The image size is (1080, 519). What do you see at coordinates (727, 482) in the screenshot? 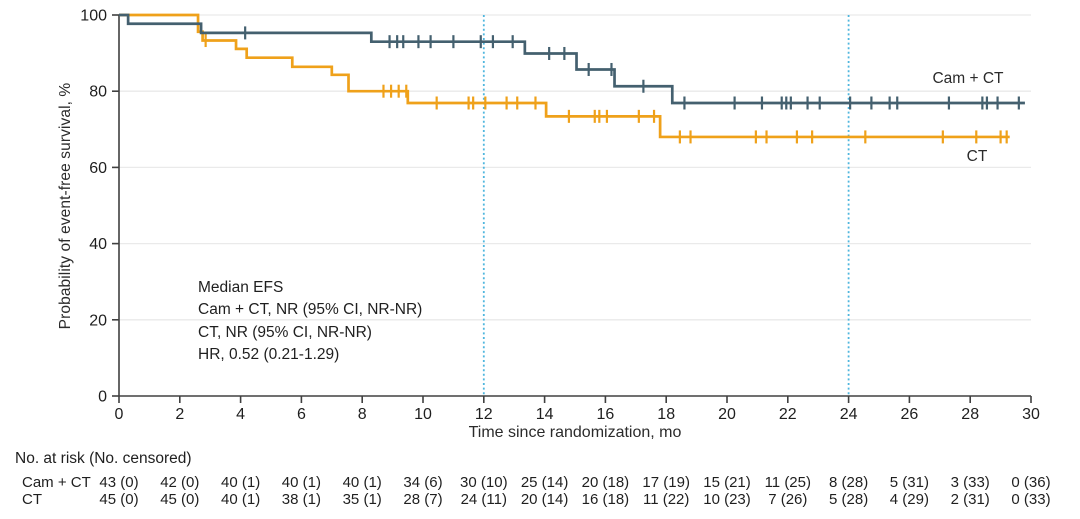
I see `risk-cell: 15 (21)` at bounding box center [727, 482].